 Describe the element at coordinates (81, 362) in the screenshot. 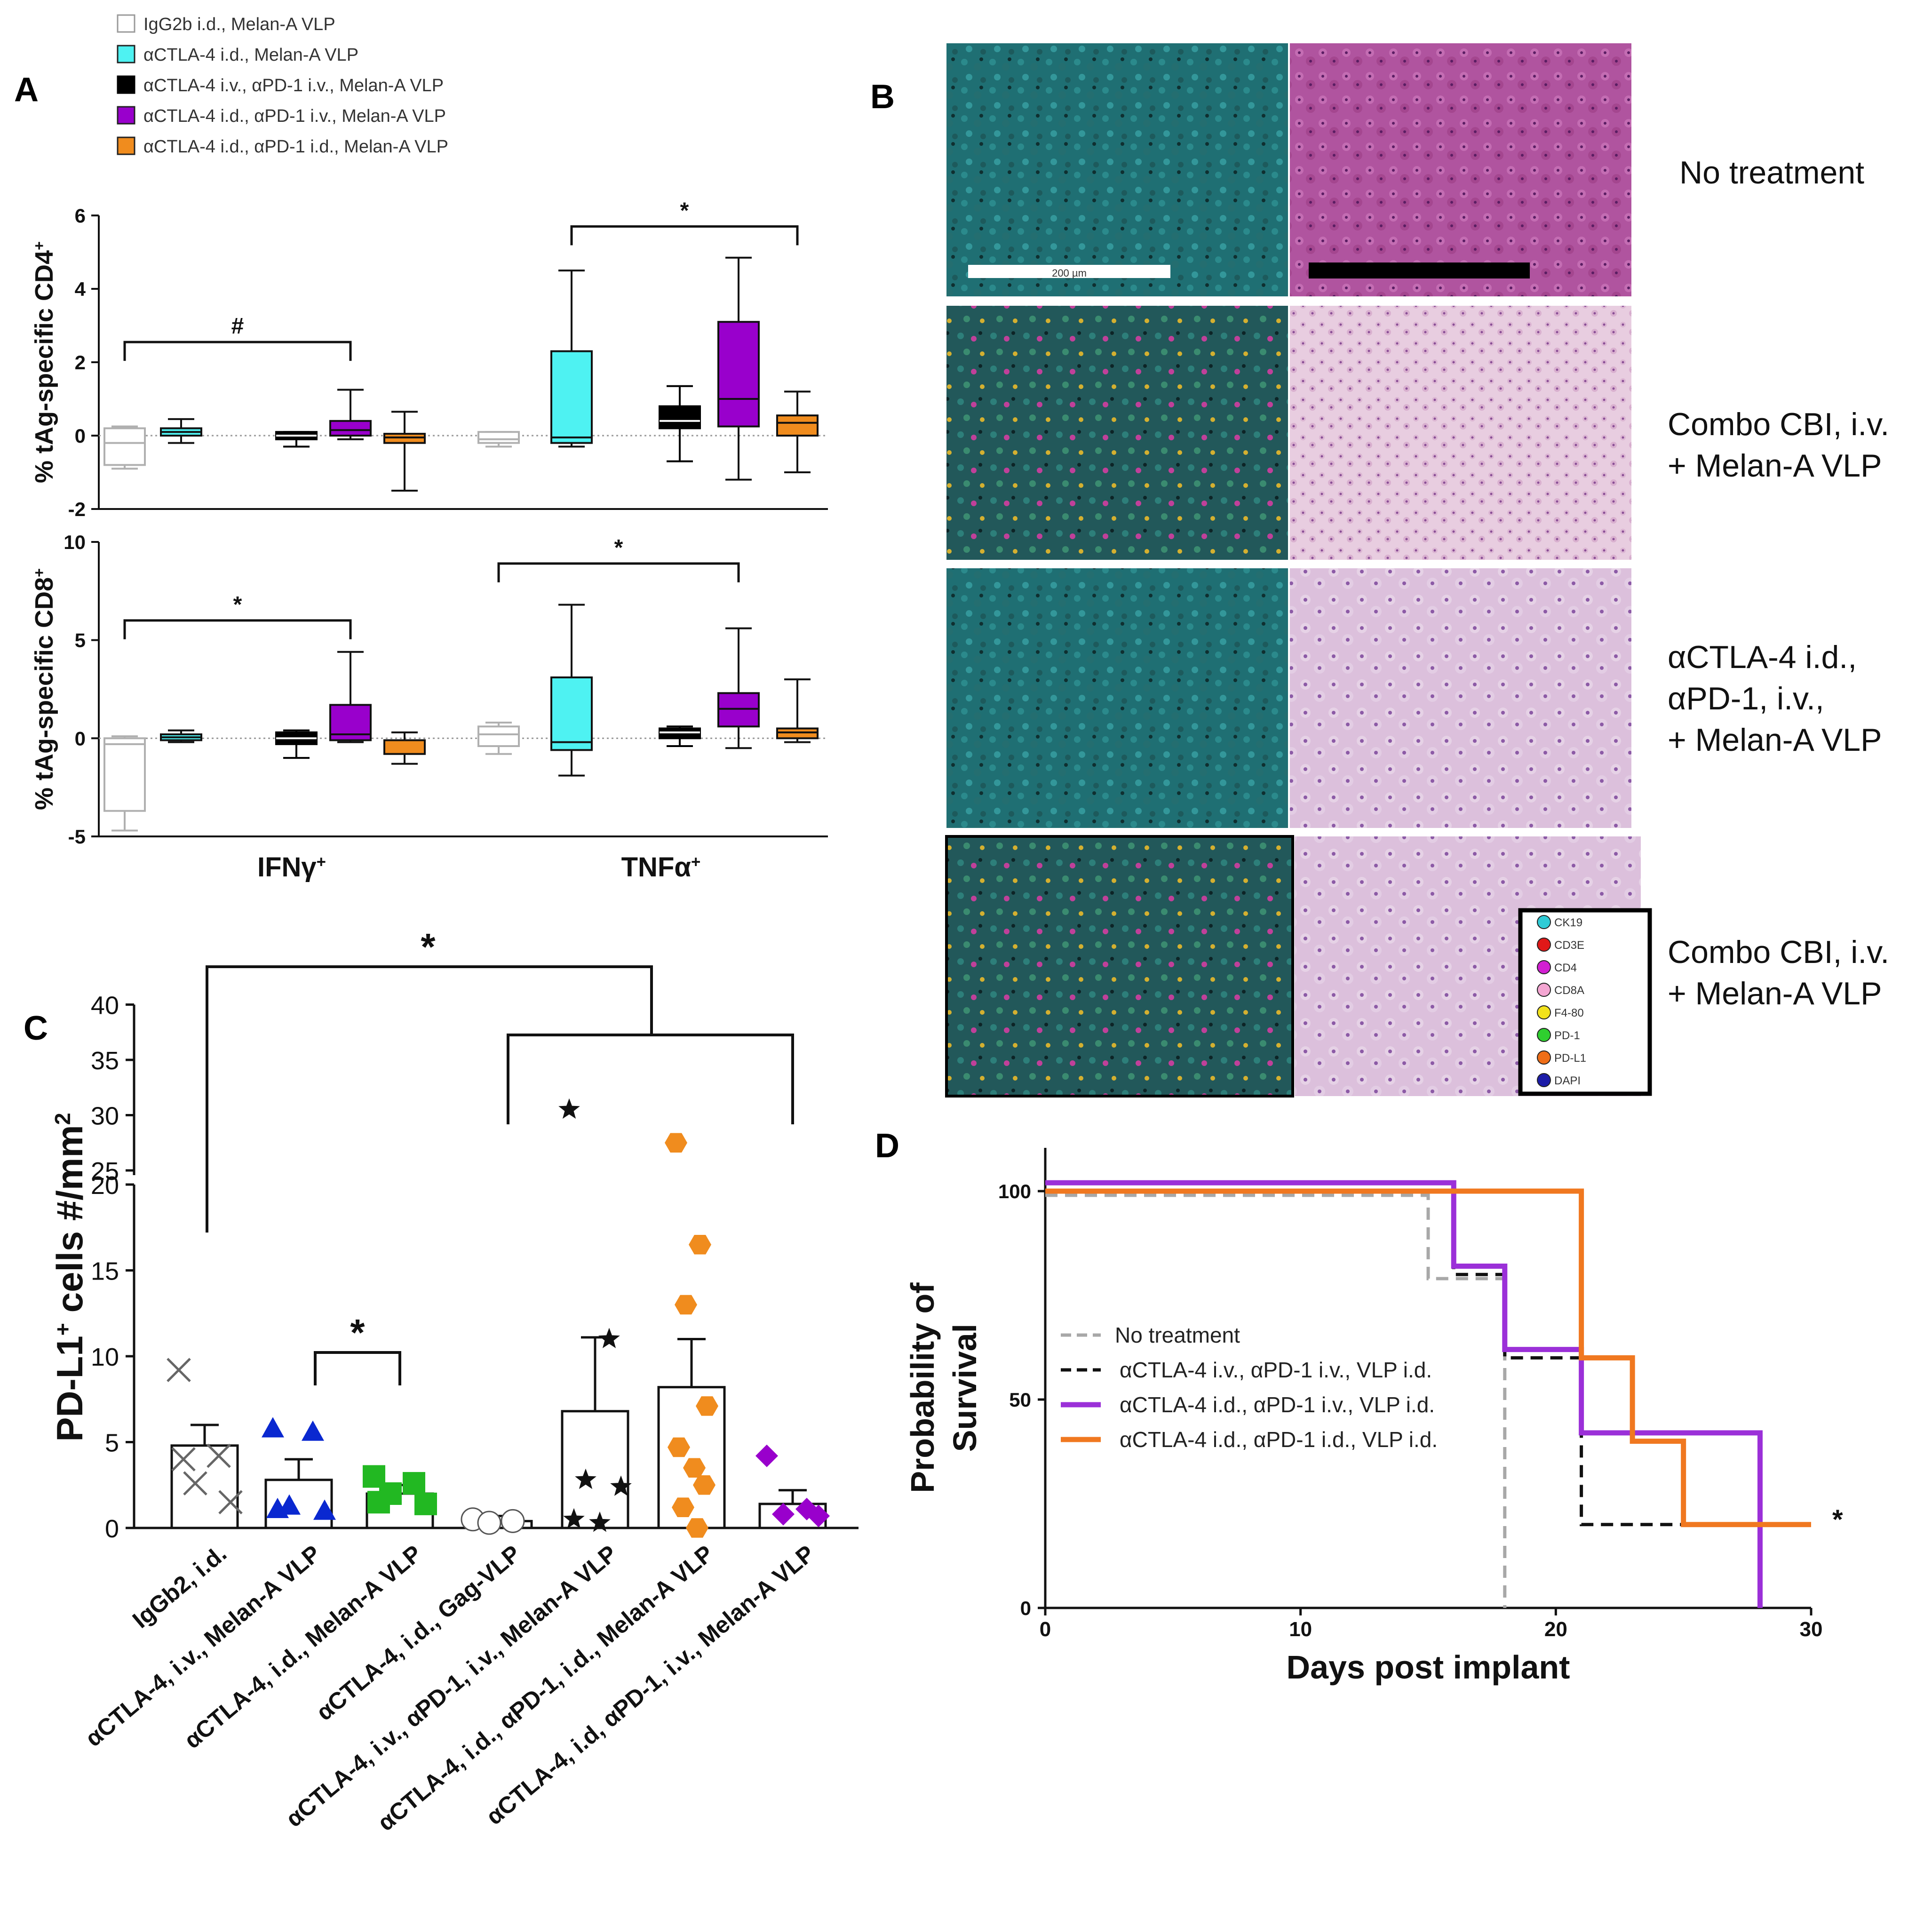

I see `y-tick-label: 2` at that location.